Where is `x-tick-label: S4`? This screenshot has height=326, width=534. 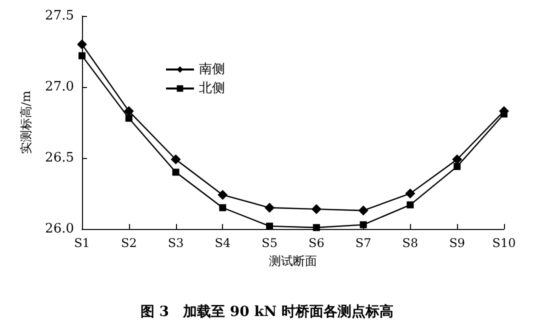 x-tick-label: S4 is located at coordinates (222, 243).